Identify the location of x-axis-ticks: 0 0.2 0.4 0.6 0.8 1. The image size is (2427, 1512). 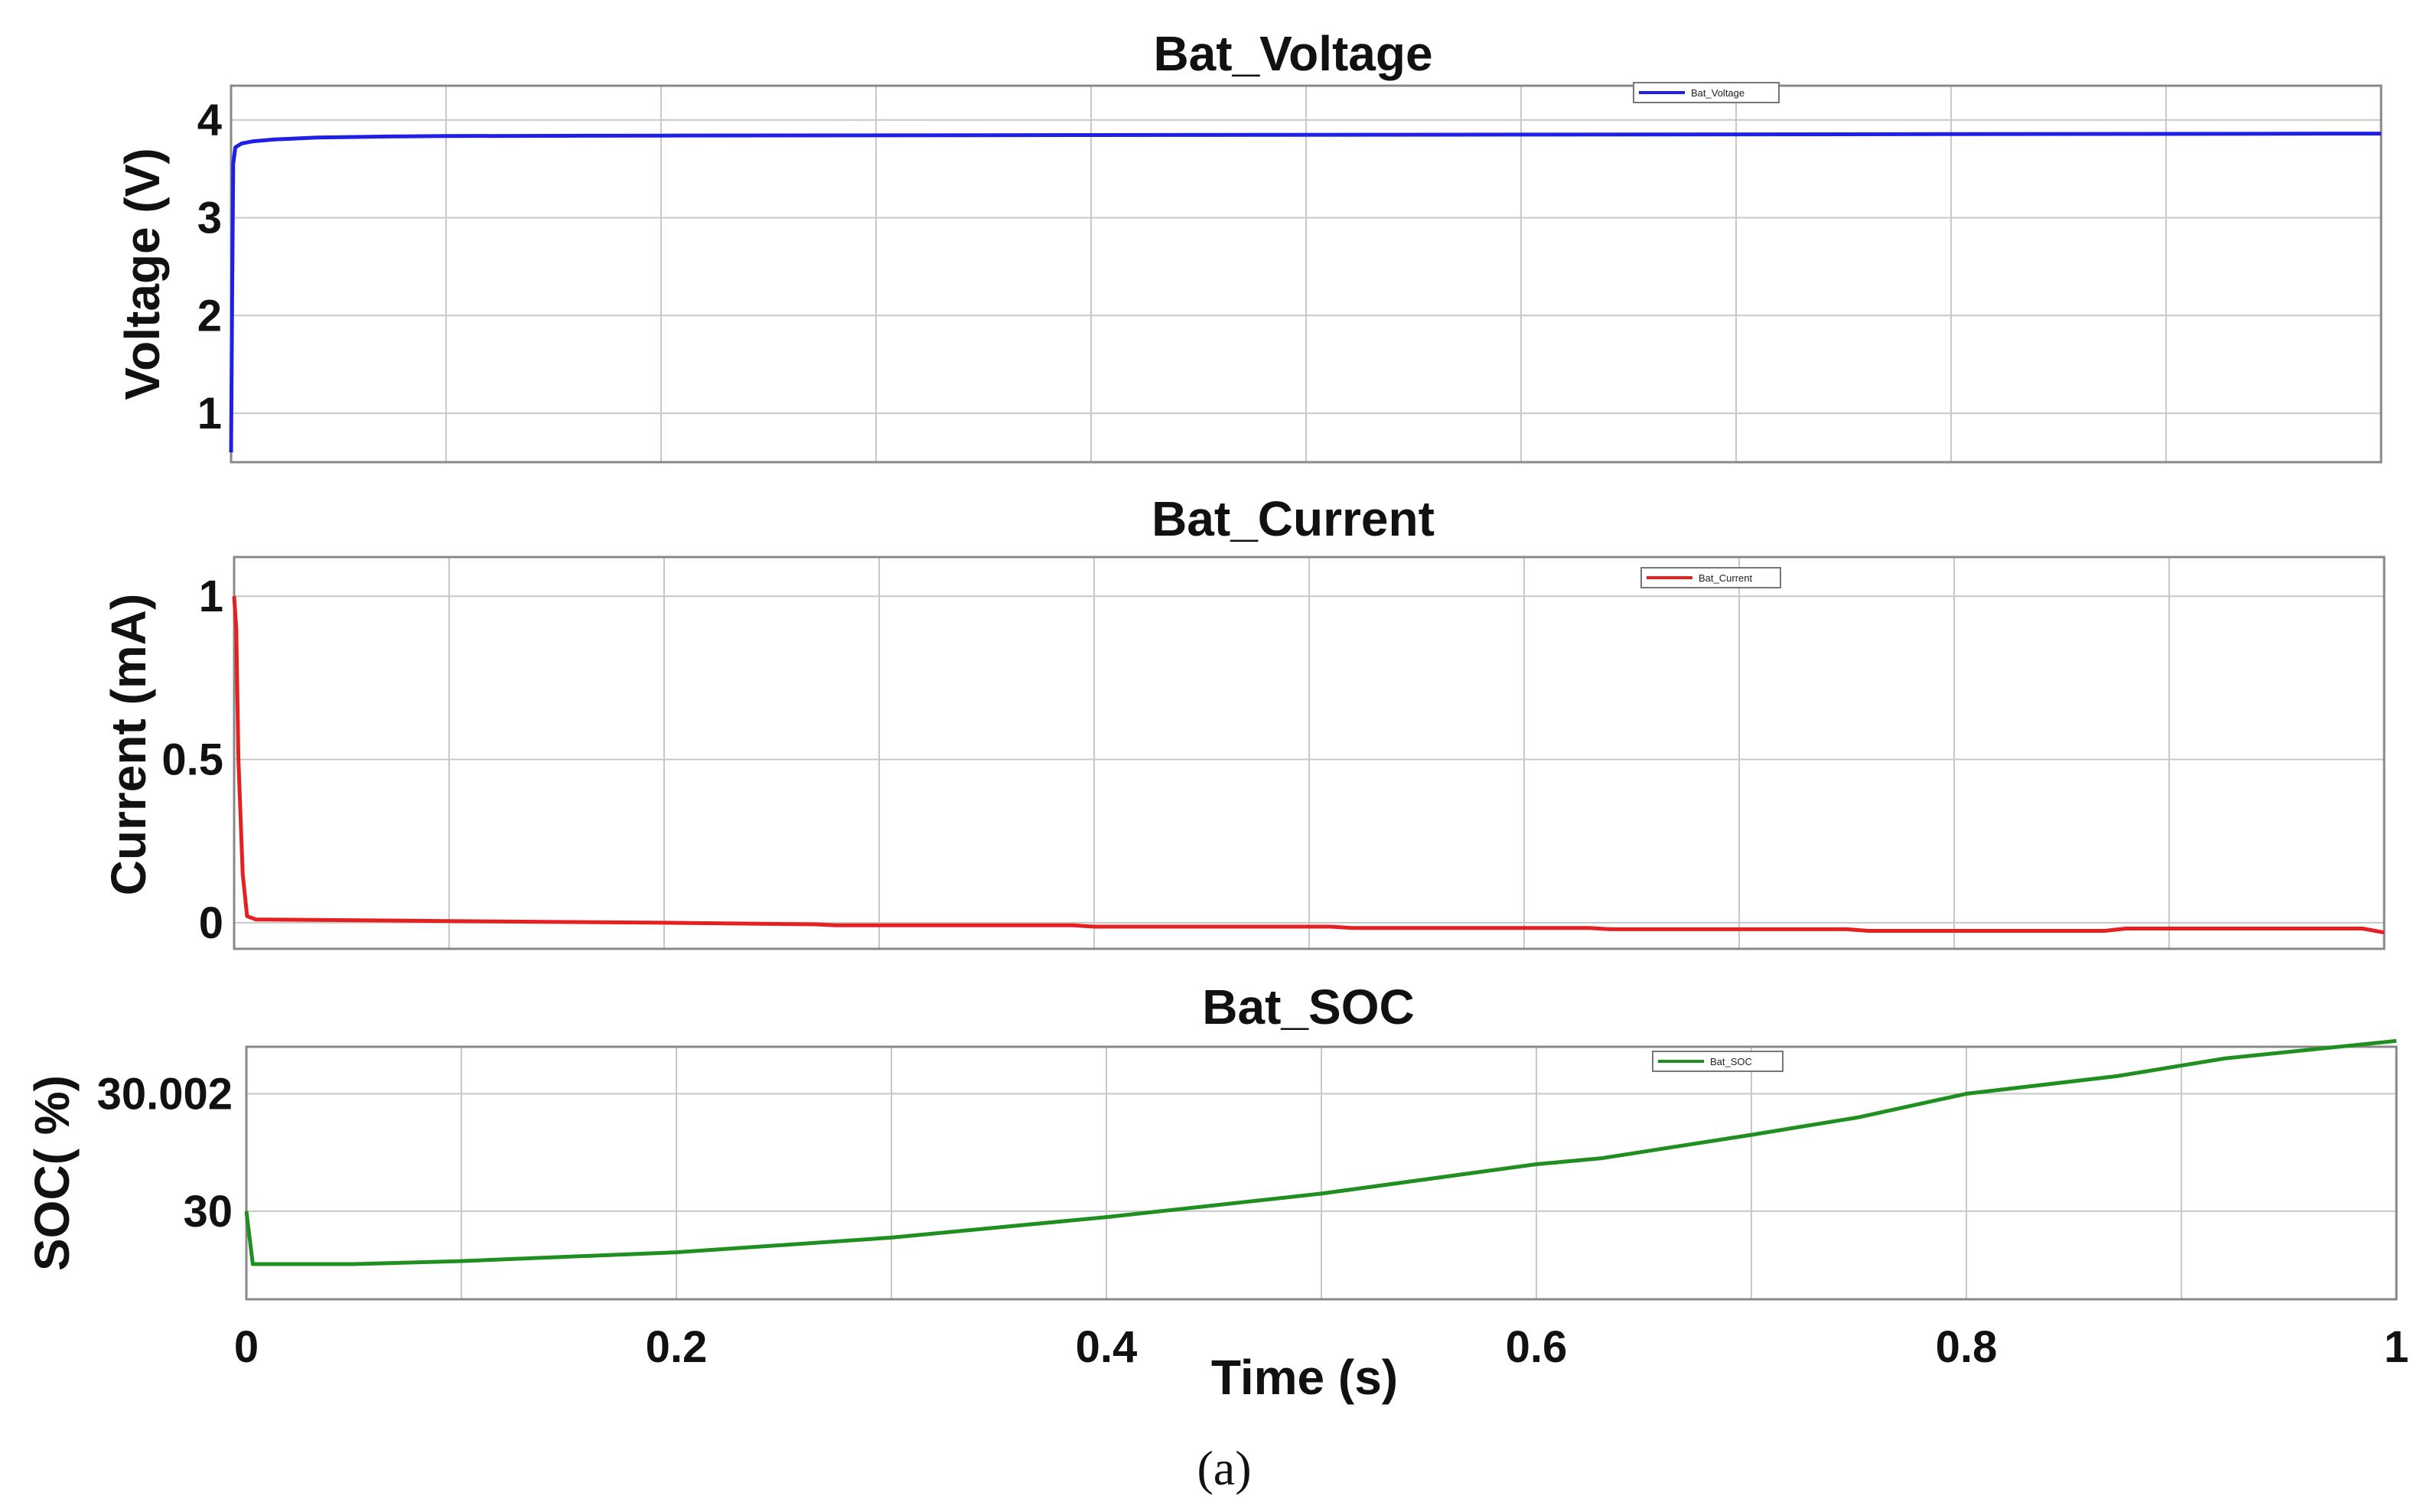
(1321, 1347).